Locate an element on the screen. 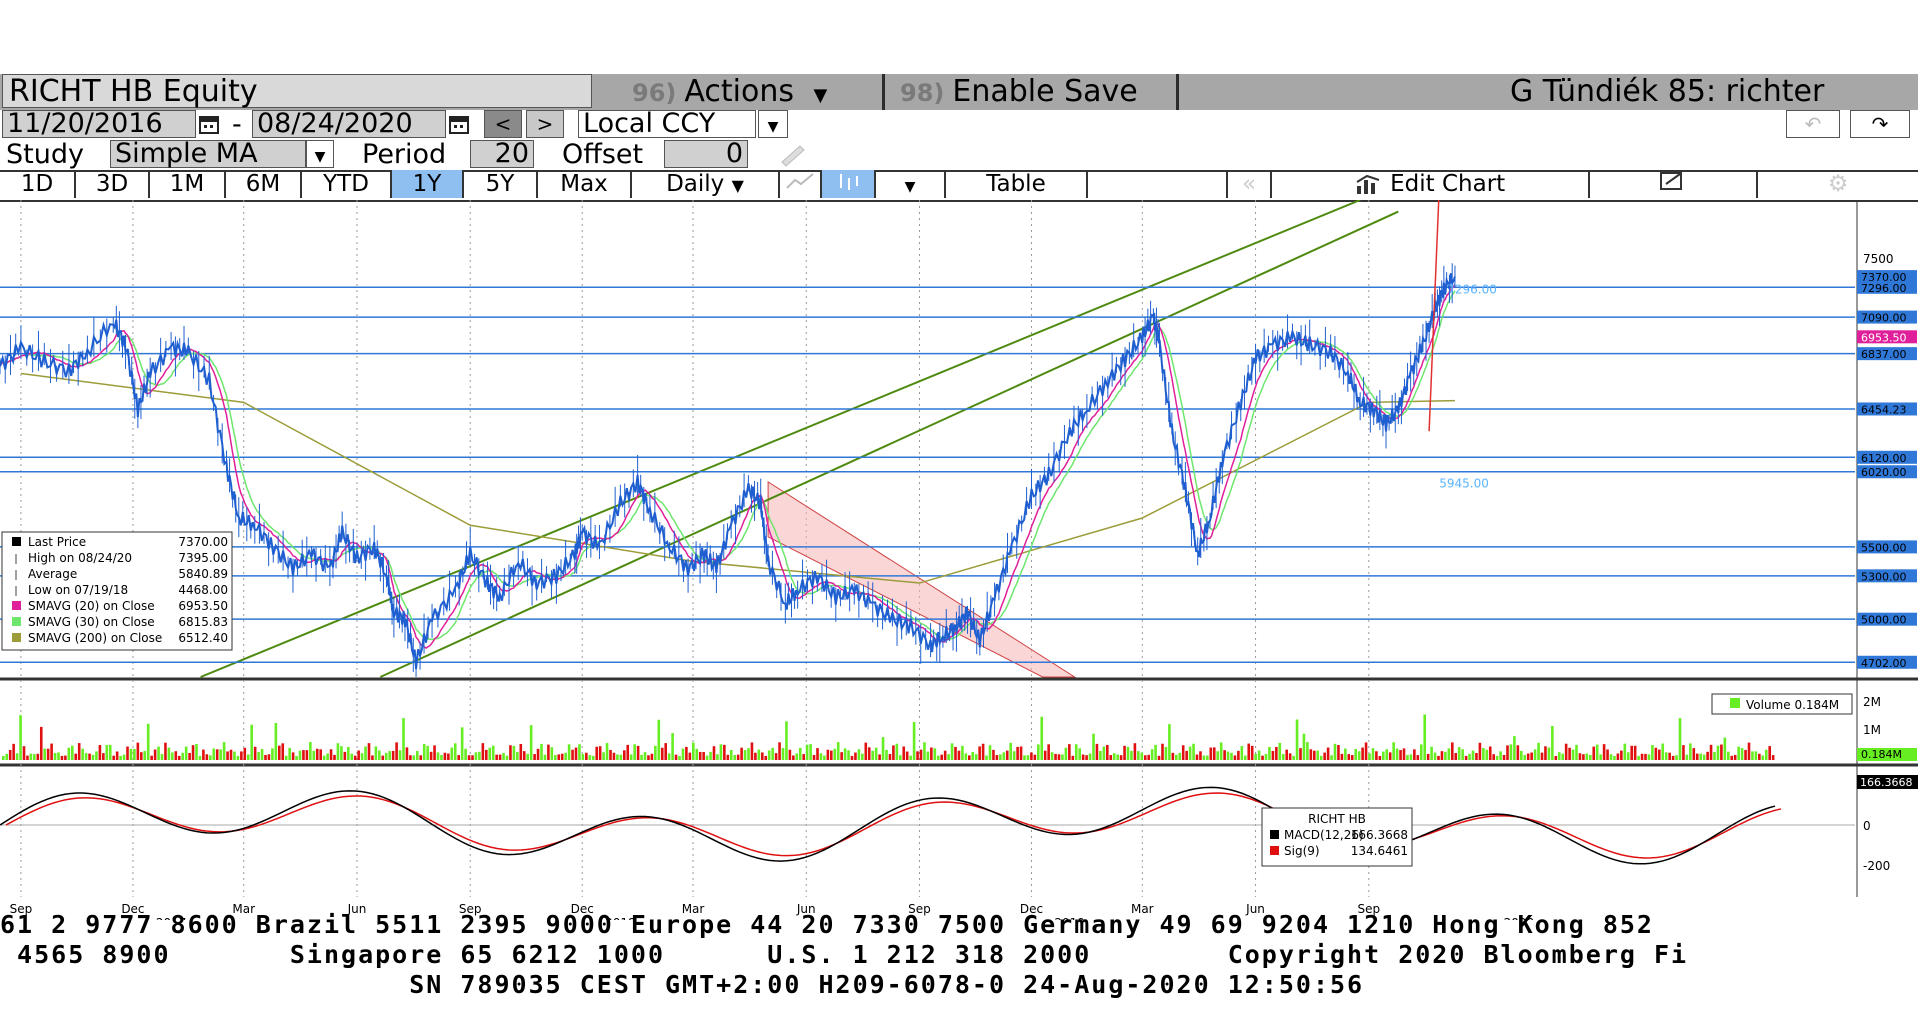 This screenshot has width=1918, height=1025. study-select: Simple MA is located at coordinates (208, 154).